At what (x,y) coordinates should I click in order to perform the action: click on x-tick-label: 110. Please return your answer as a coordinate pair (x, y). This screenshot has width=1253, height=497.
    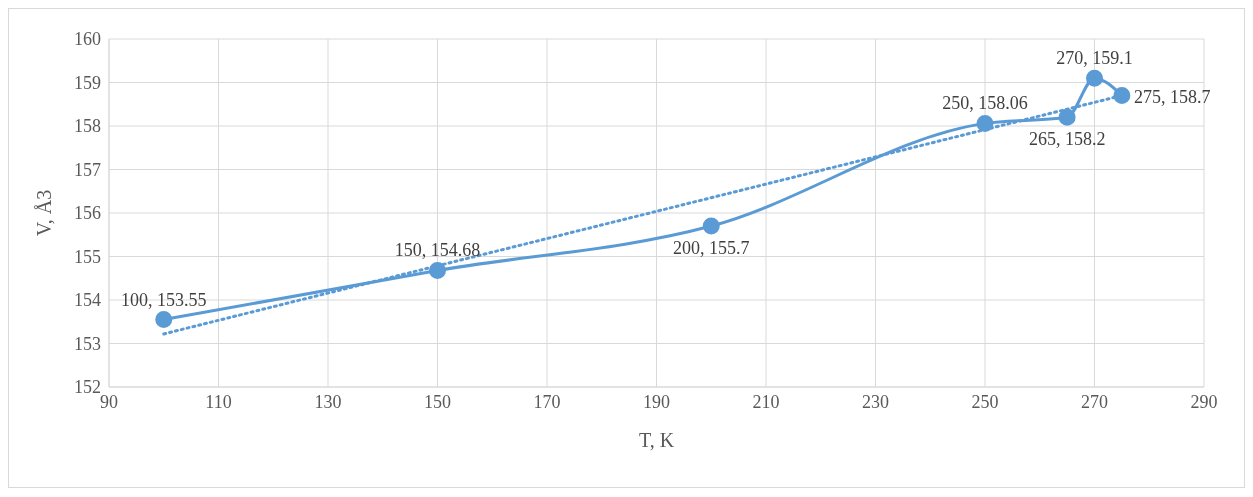
    Looking at the image, I should click on (218, 401).